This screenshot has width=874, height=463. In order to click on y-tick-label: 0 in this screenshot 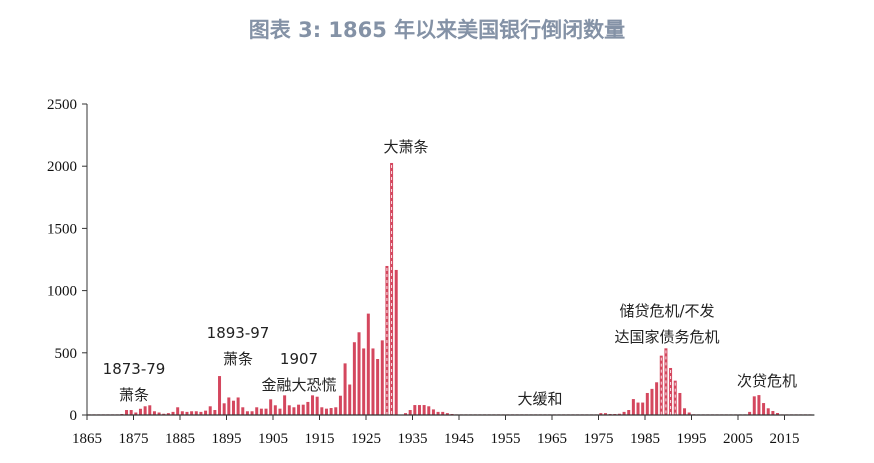, I will do `click(74, 416)`.